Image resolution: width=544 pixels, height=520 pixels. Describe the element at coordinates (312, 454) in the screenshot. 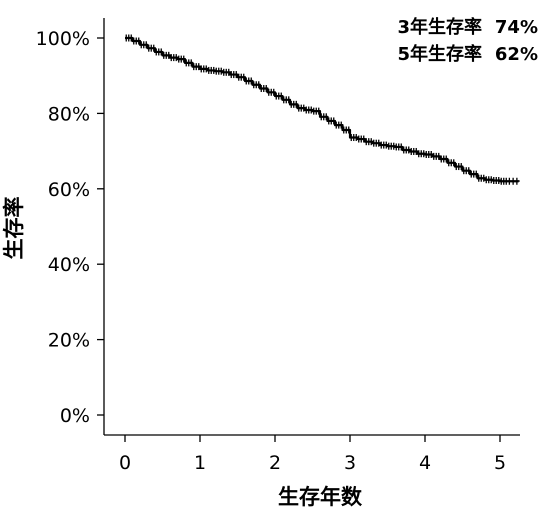

I see `x-axis-ticks: 0 1 2 3 4 5` at that location.